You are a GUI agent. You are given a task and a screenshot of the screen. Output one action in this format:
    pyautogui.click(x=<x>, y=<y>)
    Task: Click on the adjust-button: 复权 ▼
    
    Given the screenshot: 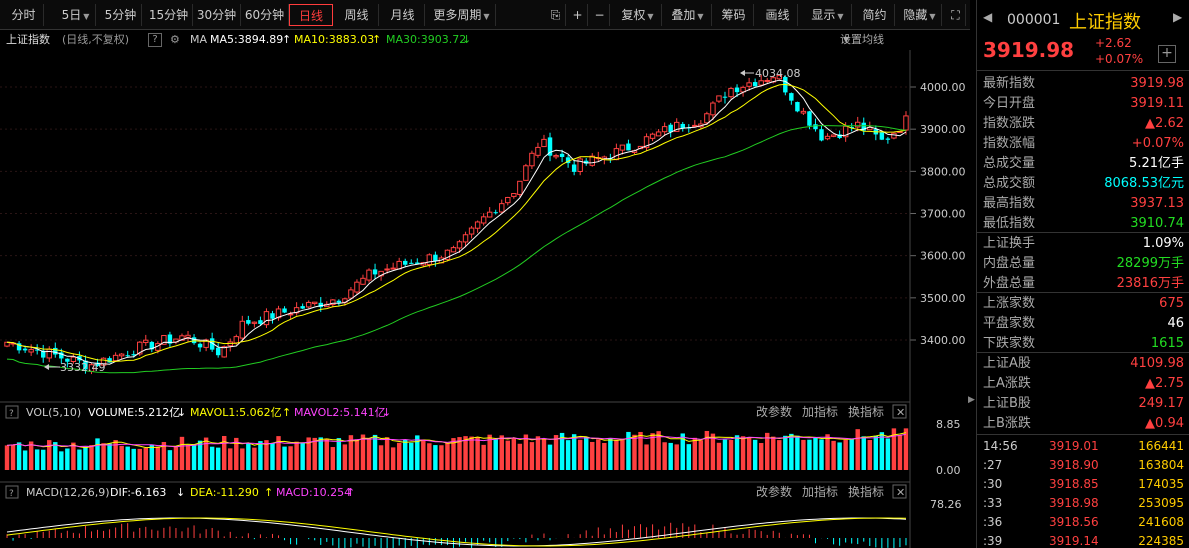 What is the action you would take?
    pyautogui.click(x=638, y=15)
    